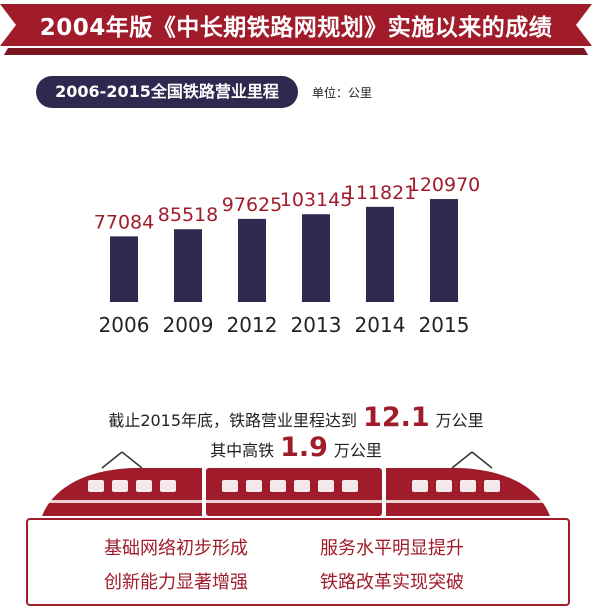 The height and width of the screenshot is (612, 592). Describe the element at coordinates (342, 93) in the screenshot. I see `unit-label: 单位：公里` at that location.